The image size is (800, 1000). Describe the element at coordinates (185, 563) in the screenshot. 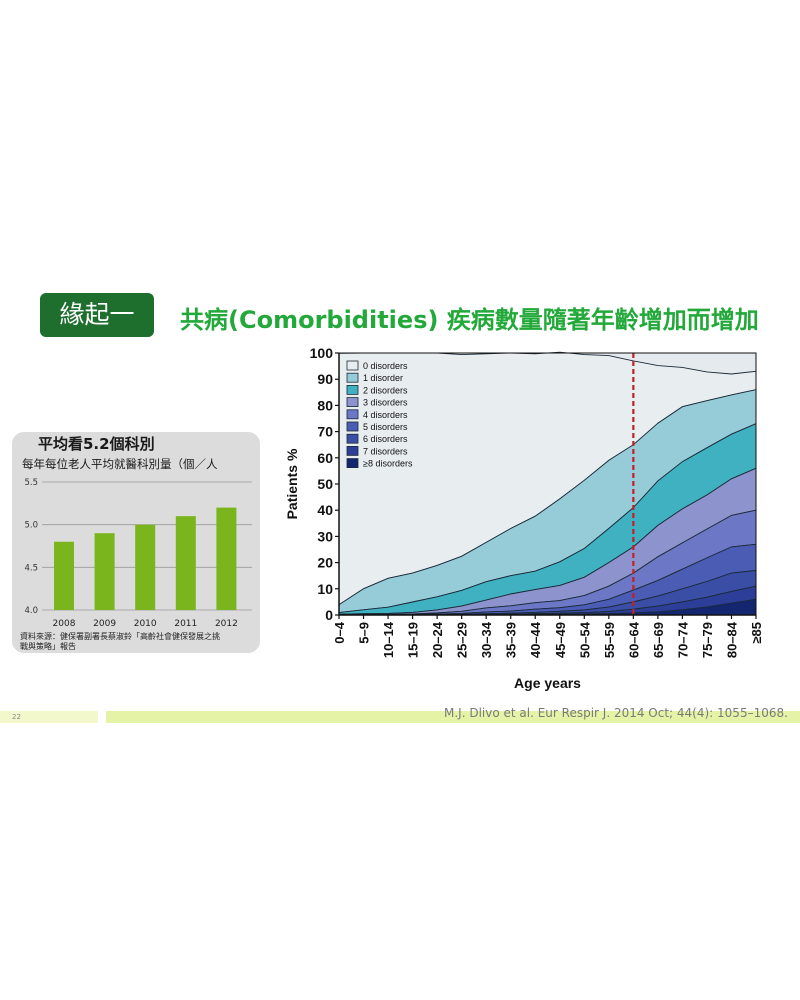

I see `bar-2011` at that location.